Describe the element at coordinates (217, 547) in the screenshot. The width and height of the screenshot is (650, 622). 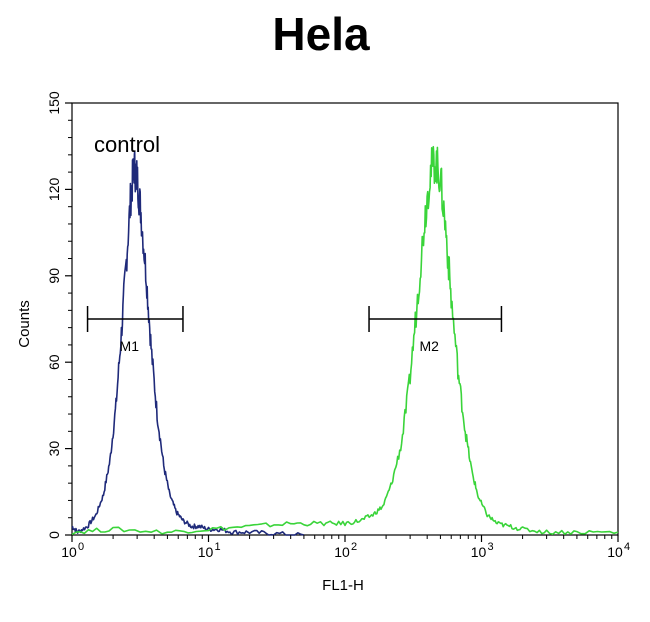
I see `x-tick-exponent: 1` at that location.